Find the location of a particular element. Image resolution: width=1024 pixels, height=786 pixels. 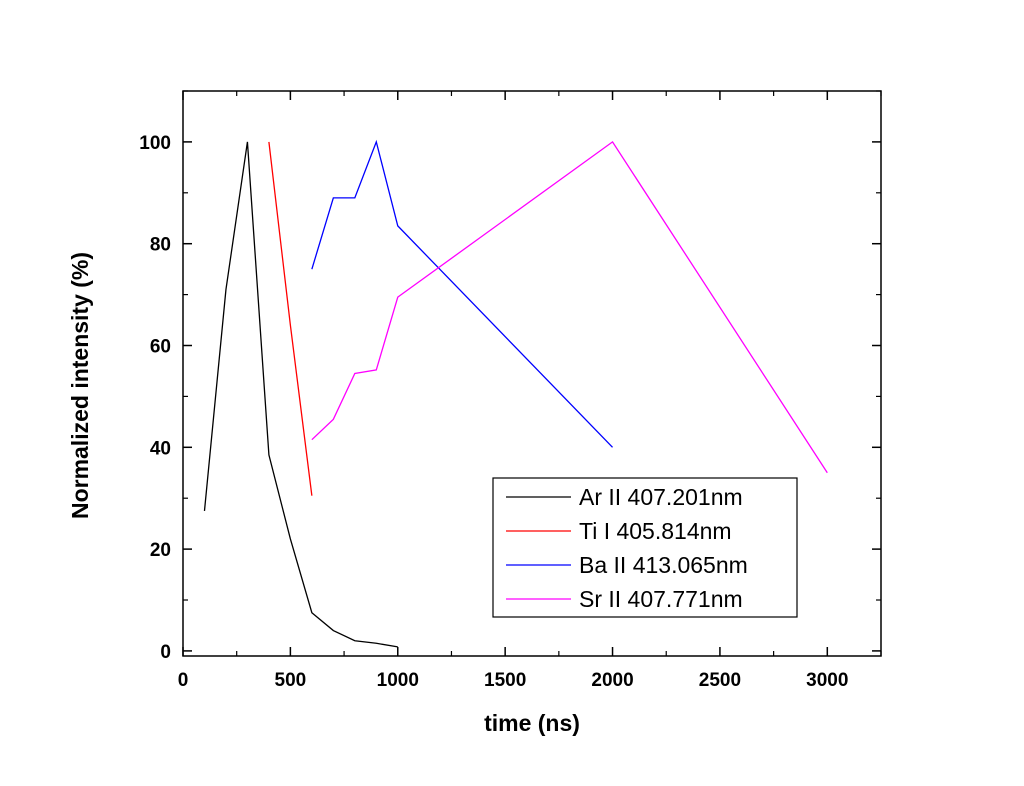

y-tick-label: 60 is located at coordinates (160, 347).